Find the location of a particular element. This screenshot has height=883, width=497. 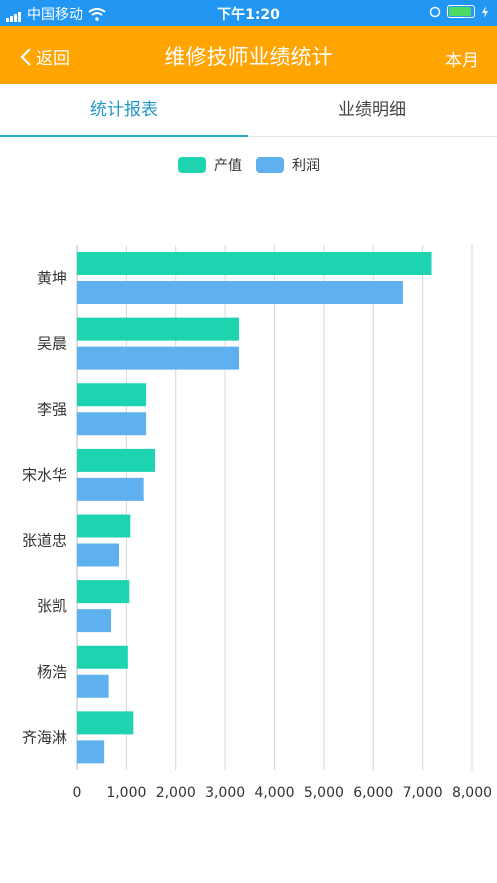

category-label: 张凯 is located at coordinates (52, 606).